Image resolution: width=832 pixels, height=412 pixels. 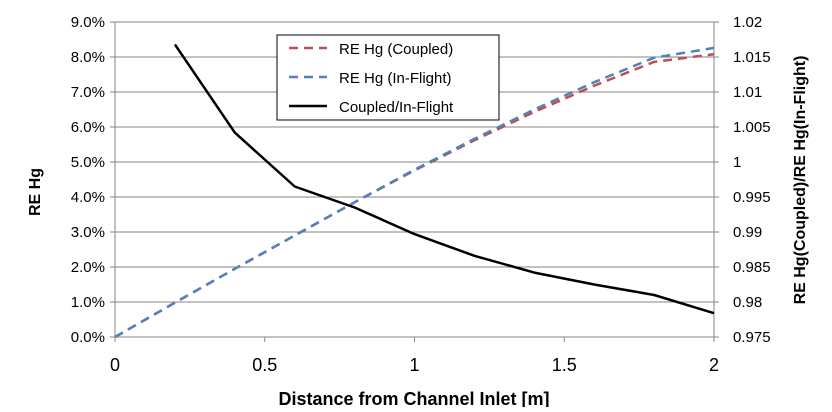 What do you see at coordinates (395, 78) in the screenshot?
I see `legend-label-inflight: RE Hg (In-Flight)` at bounding box center [395, 78].